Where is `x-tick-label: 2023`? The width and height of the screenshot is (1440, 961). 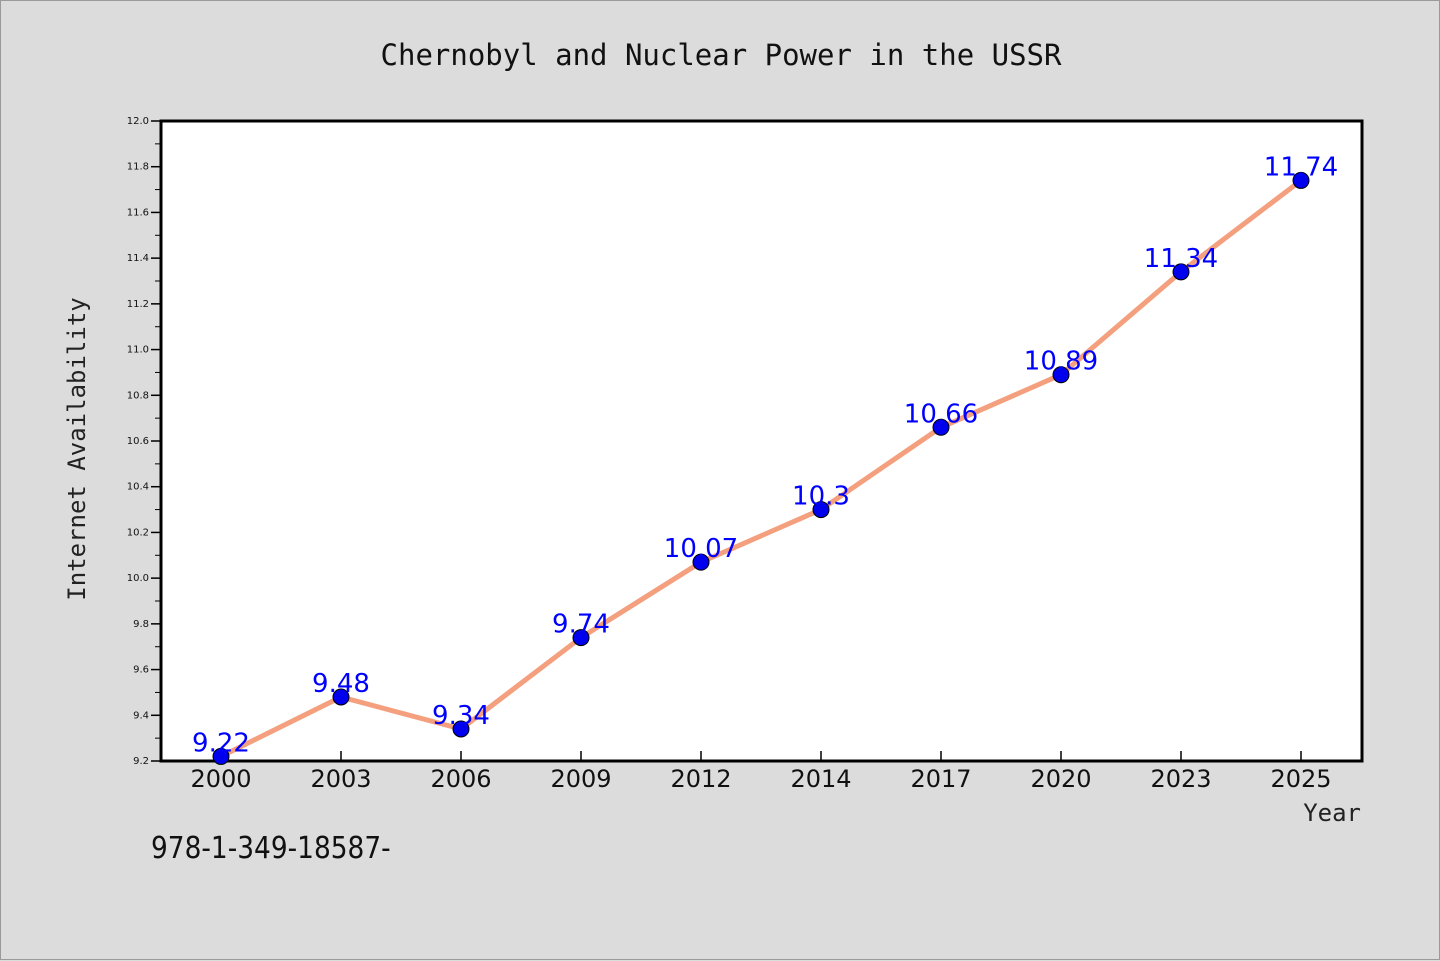
x-tick-label: 2023 is located at coordinates (1180, 779).